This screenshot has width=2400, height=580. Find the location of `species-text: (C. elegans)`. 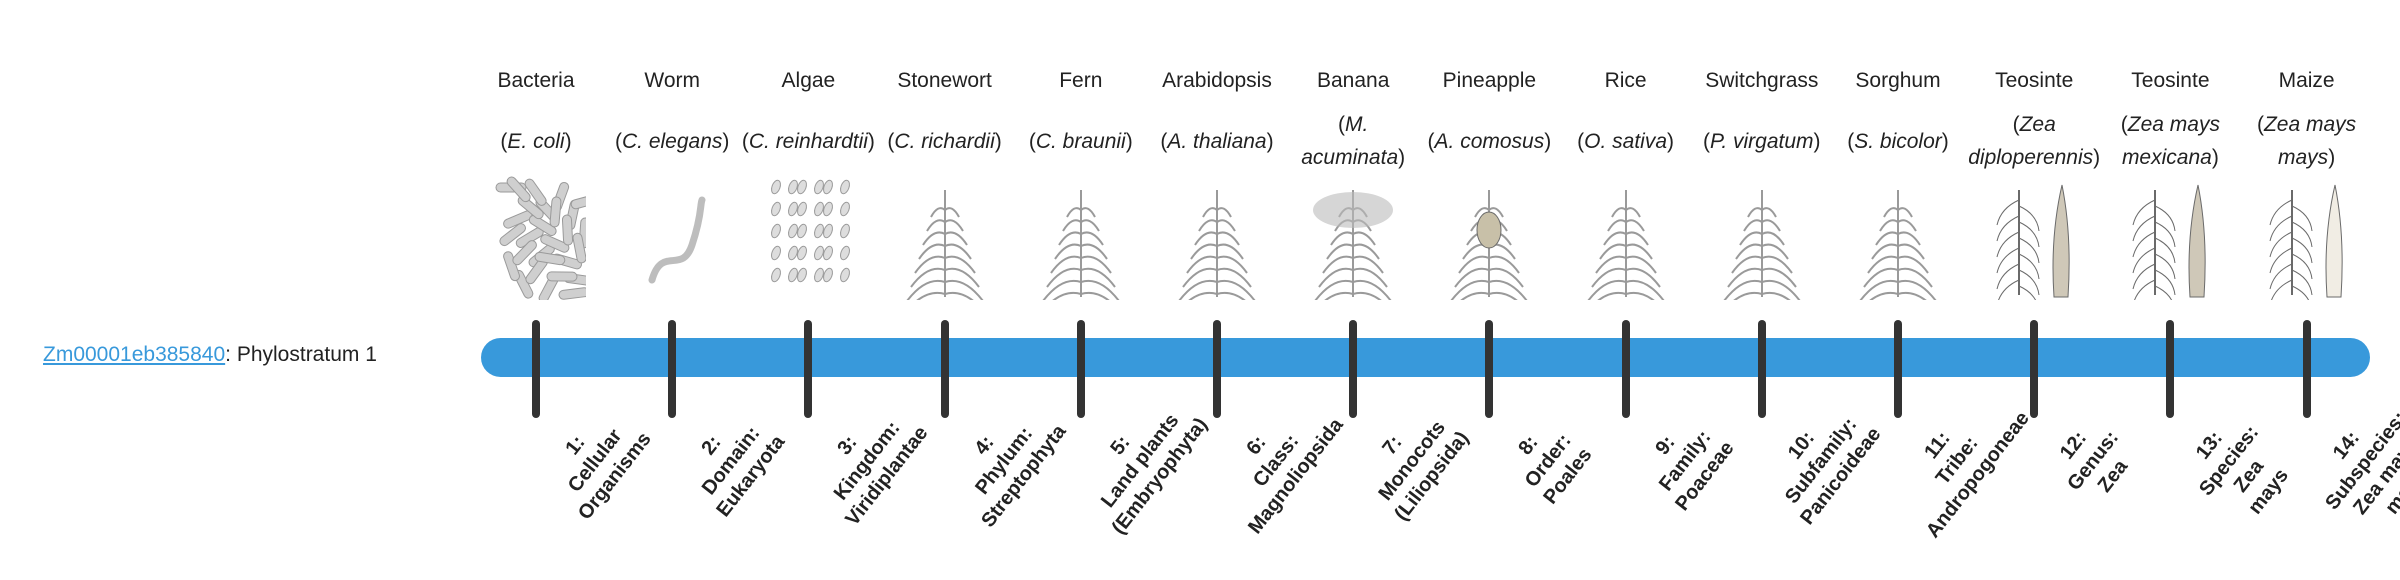

species-text: (C. elegans) is located at coordinates (672, 141).